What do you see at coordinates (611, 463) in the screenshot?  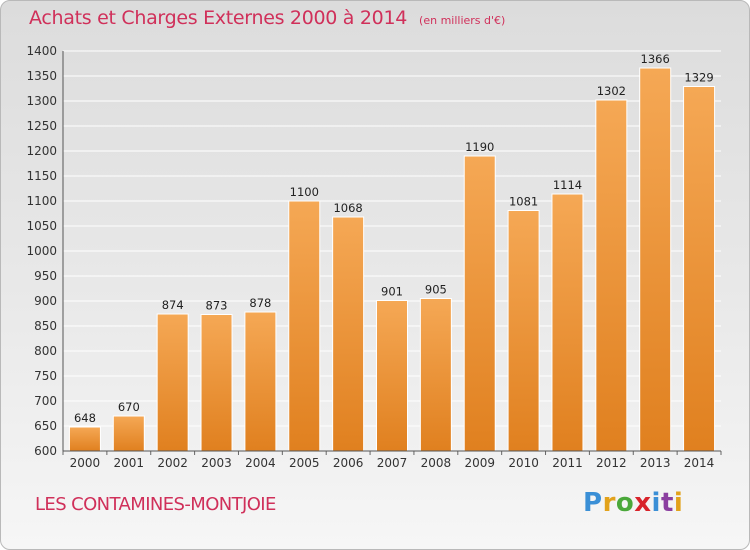 I see `x-tick-label: 2012` at bounding box center [611, 463].